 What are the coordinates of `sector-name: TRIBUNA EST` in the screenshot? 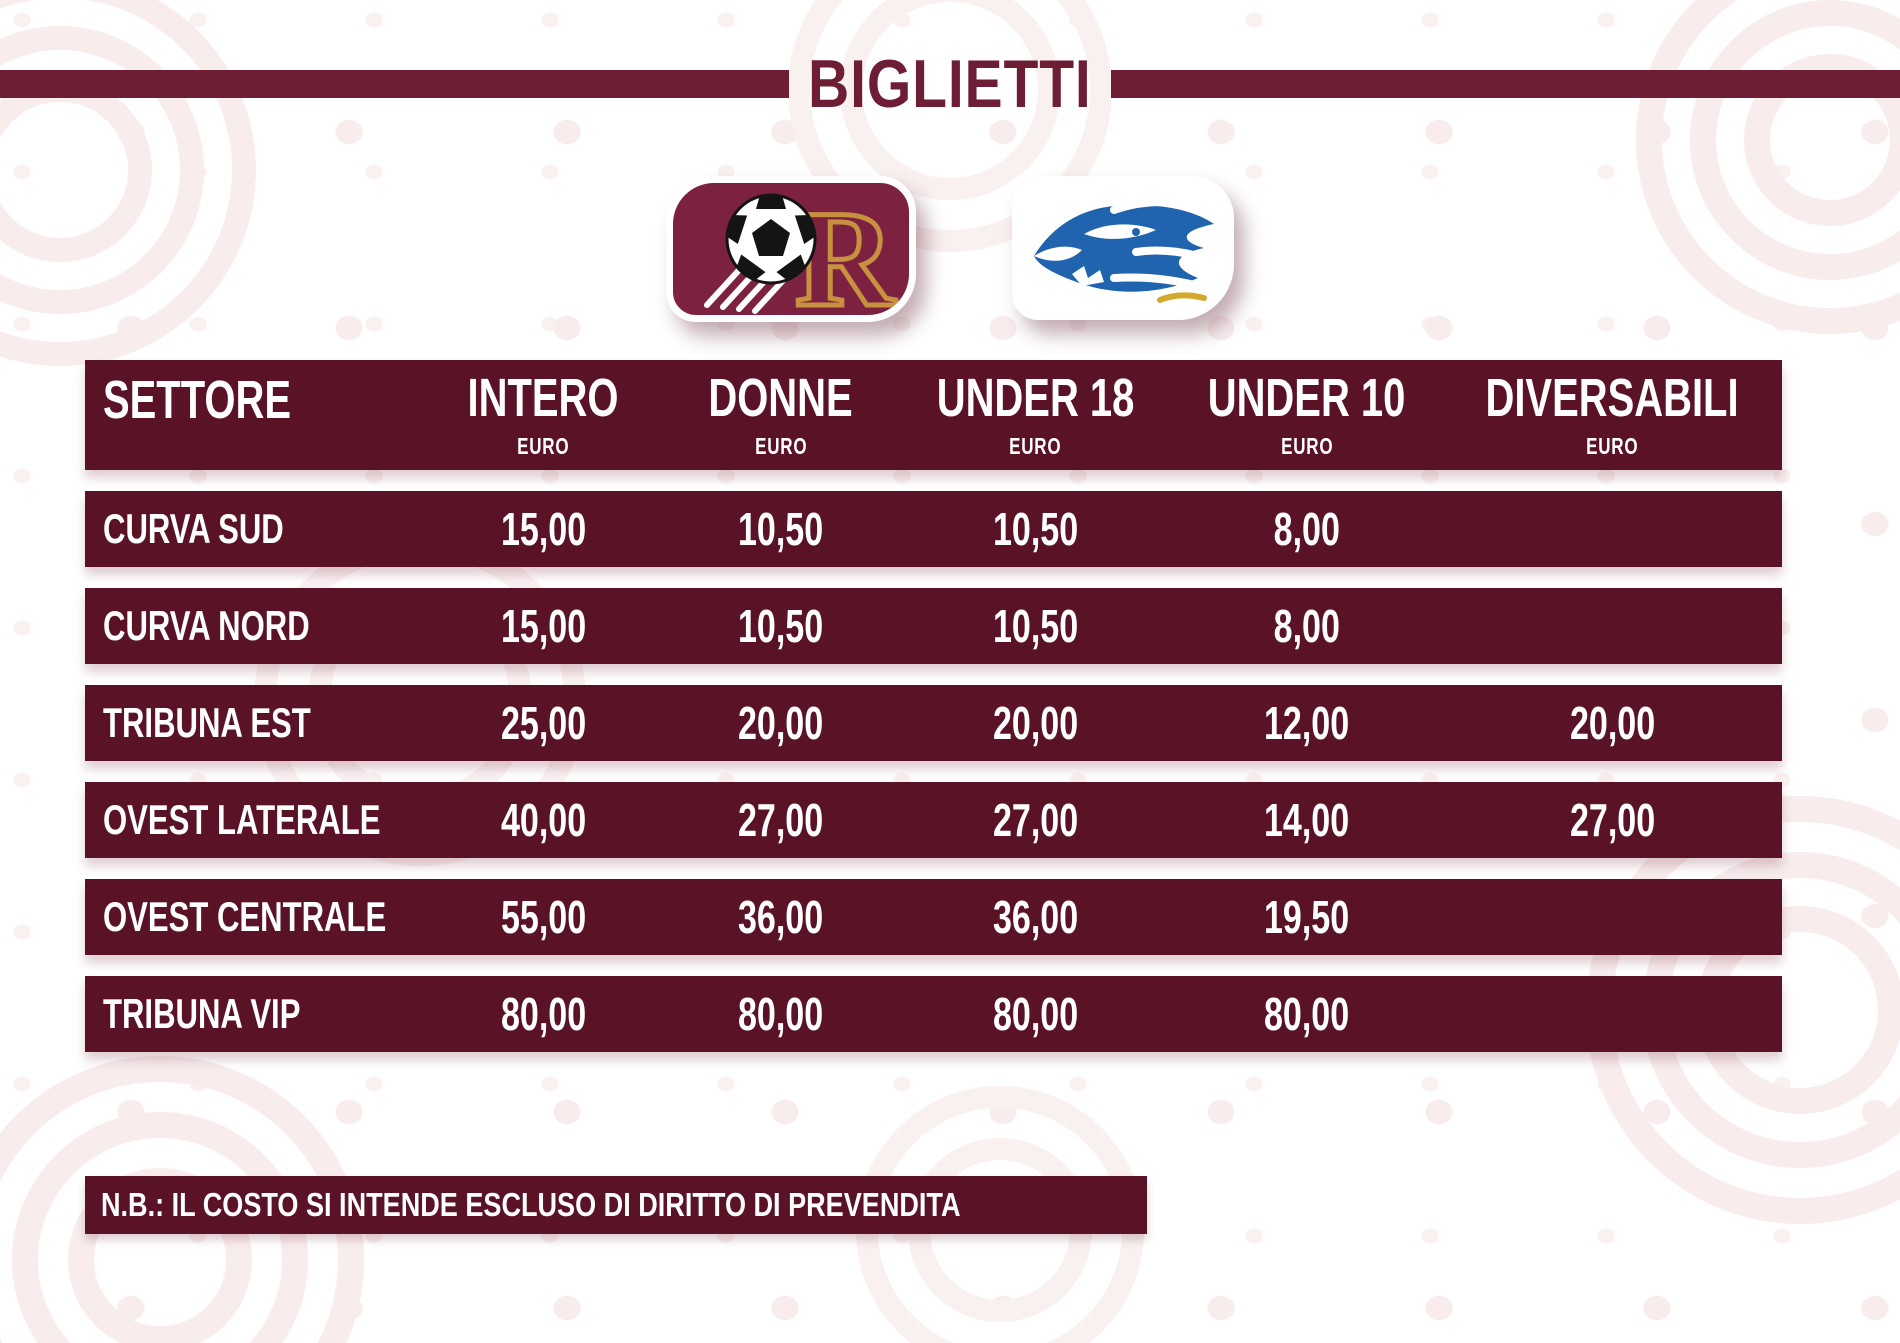 It's located at (207, 722).